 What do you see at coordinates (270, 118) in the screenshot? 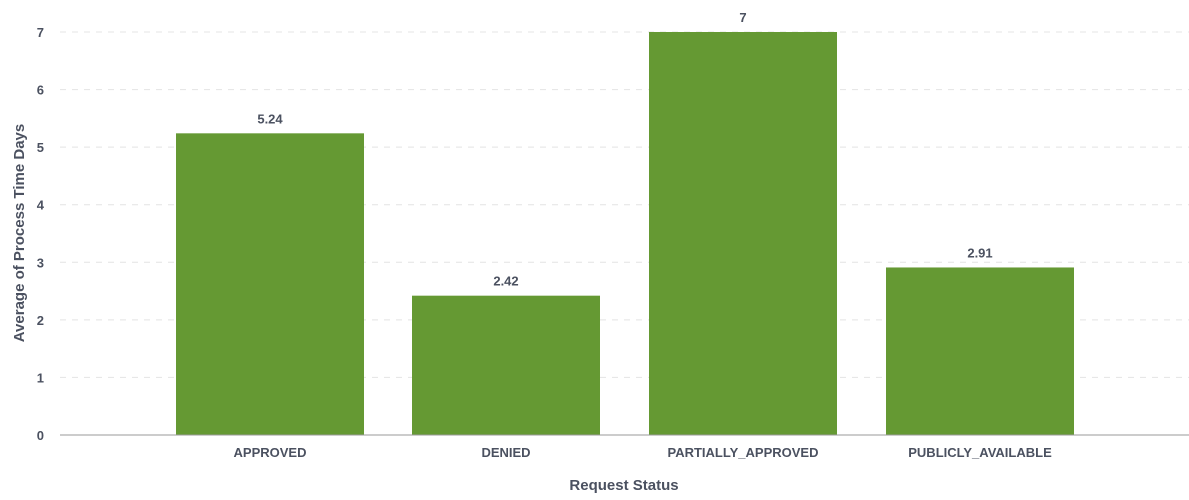
I see `data-label: 5.24` at bounding box center [270, 118].